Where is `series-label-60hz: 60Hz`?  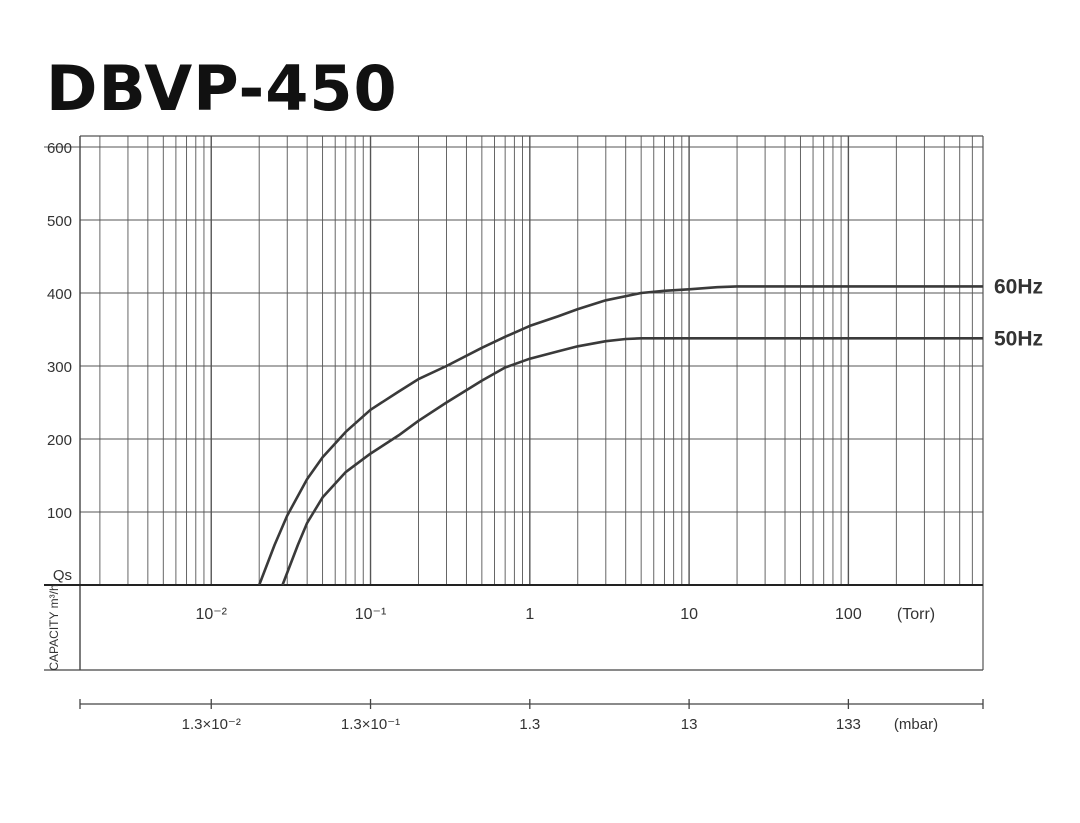
series-label-60hz: 60Hz is located at coordinates (1018, 286).